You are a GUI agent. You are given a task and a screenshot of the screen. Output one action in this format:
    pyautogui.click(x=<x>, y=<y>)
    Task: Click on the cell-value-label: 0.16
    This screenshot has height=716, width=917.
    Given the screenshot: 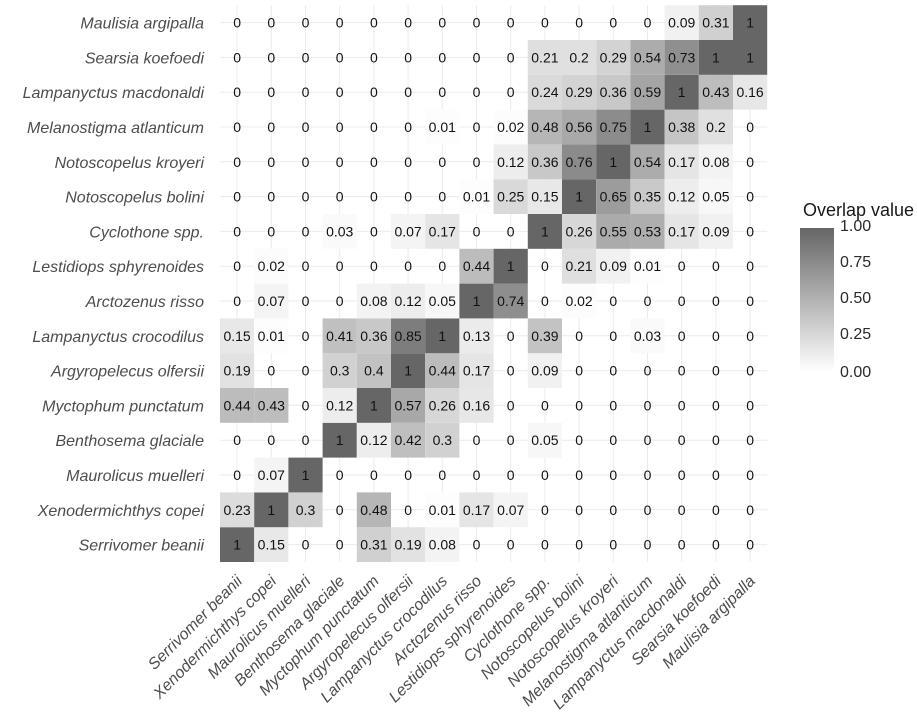 What is the action you would take?
    pyautogui.click(x=749, y=92)
    